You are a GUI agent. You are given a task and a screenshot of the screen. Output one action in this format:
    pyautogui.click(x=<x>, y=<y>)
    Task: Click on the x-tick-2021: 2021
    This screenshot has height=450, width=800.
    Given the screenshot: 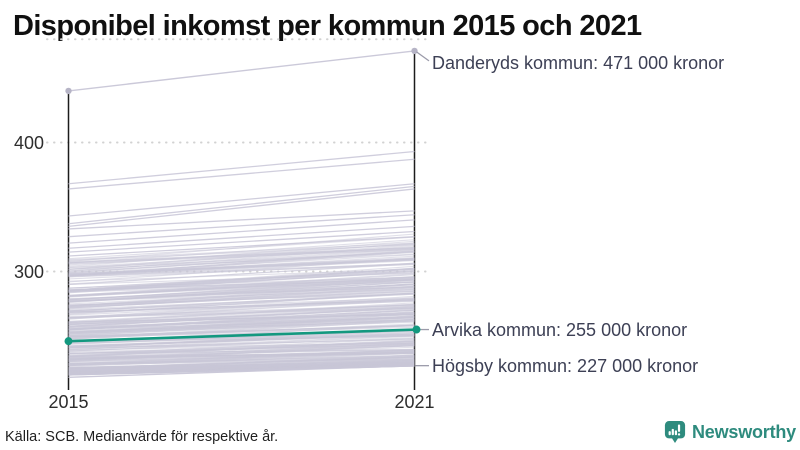 What is the action you would take?
    pyautogui.click(x=414, y=402)
    